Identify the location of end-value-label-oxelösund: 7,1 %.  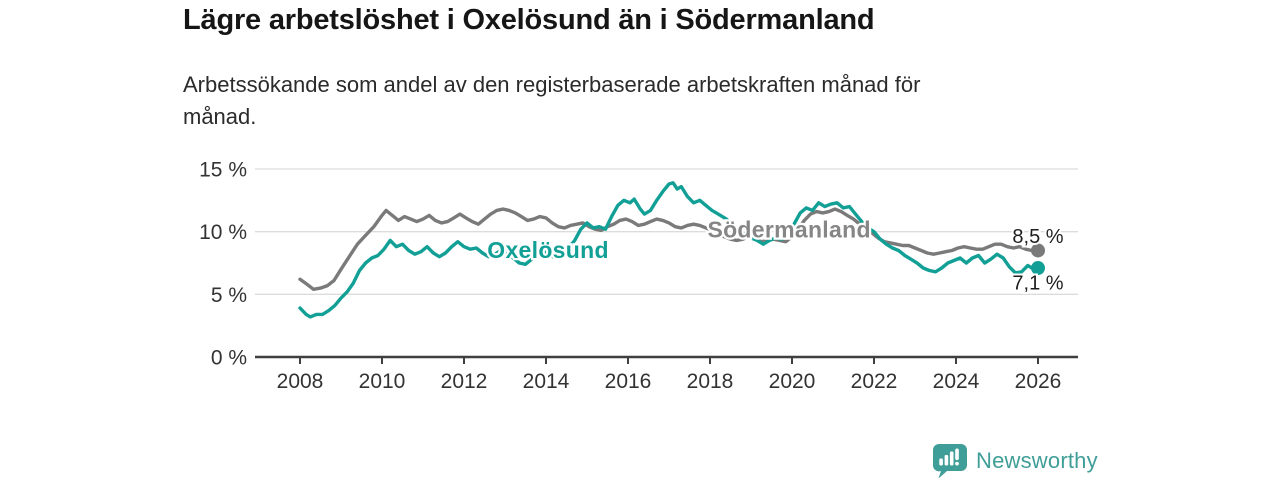
(1037, 284).